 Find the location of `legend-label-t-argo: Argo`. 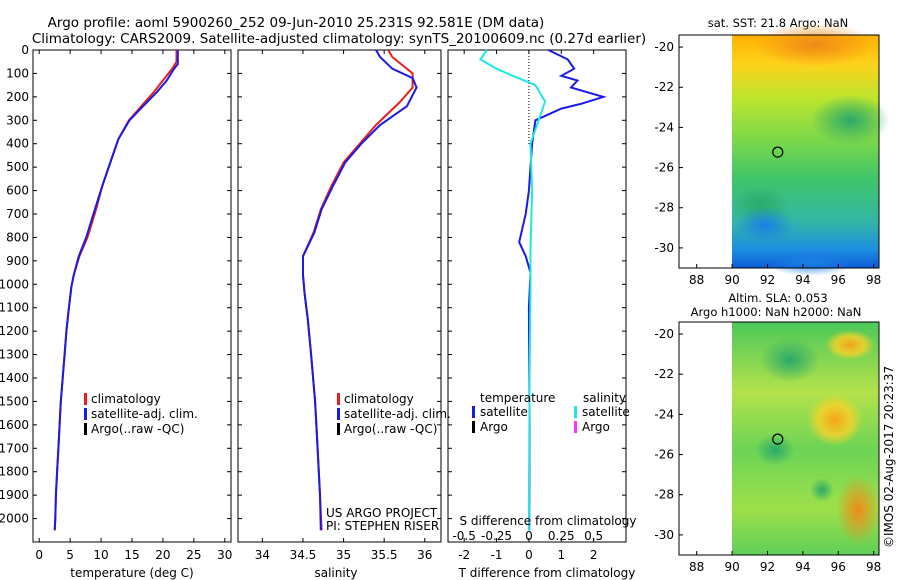

legend-label-t-argo: Argo is located at coordinates (494, 427).